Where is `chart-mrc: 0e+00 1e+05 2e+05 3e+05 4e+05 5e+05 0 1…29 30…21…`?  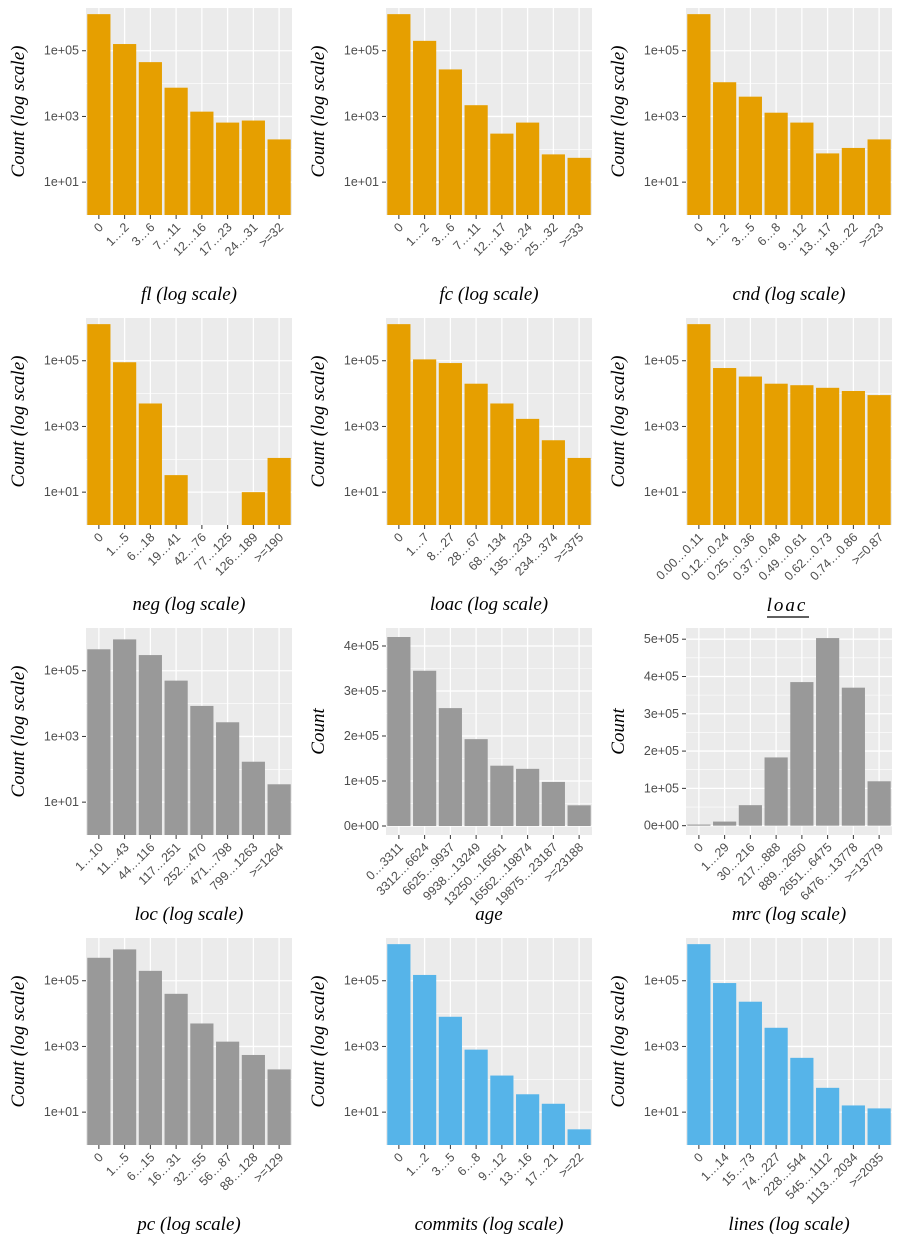 chart-mrc: 0e+00 1e+05 2e+05 3e+05 4e+05 5e+05 0 1…29 30…21… is located at coordinates (750, 774).